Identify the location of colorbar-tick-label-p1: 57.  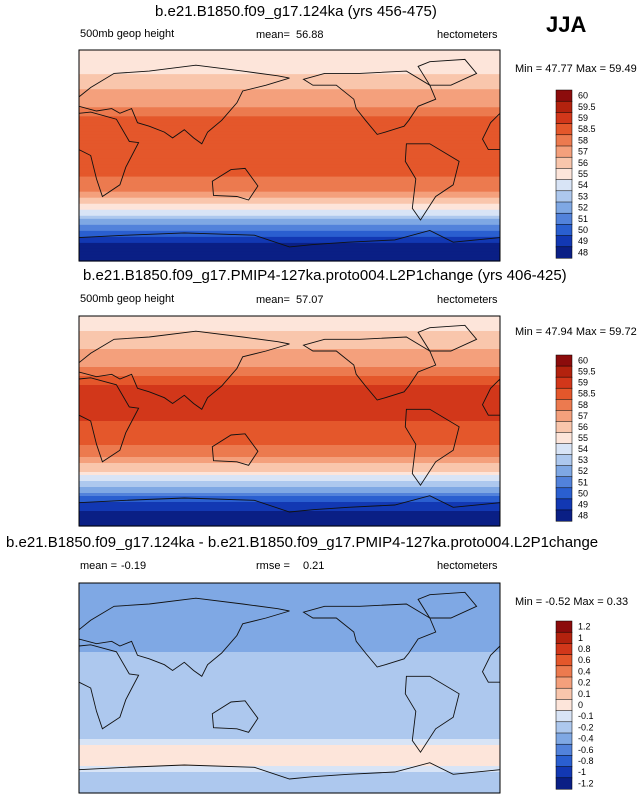
(583, 152).